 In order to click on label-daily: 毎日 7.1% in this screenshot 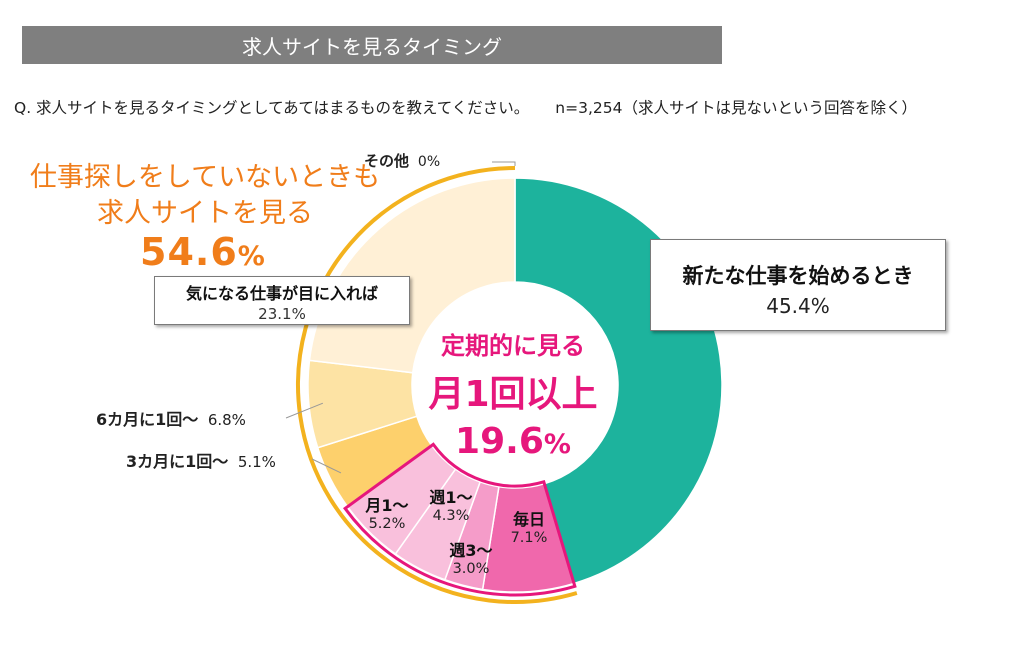, I will do `click(529, 526)`.